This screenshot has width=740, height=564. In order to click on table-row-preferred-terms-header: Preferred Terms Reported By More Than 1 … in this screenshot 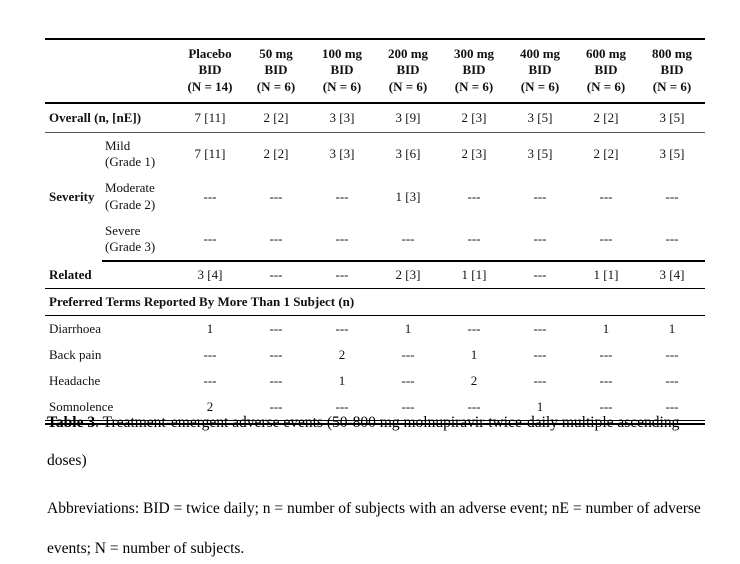, I will do `click(375, 302)`.